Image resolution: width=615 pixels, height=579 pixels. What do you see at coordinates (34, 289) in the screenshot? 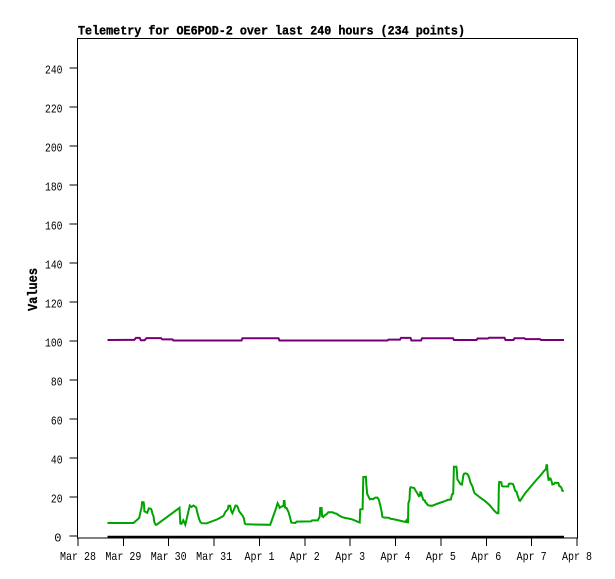
I see `svg-text: Values` at bounding box center [34, 289].